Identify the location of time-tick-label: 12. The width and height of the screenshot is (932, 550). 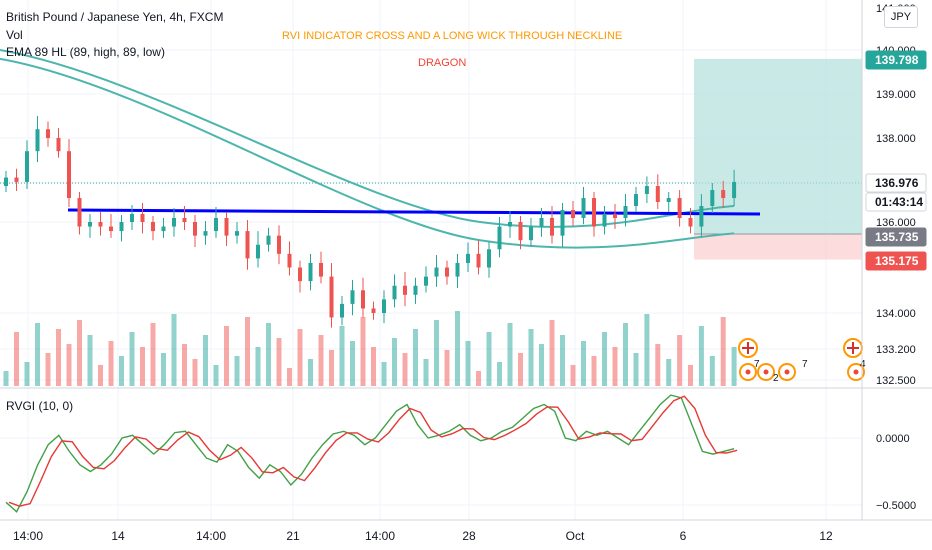
(826, 536).